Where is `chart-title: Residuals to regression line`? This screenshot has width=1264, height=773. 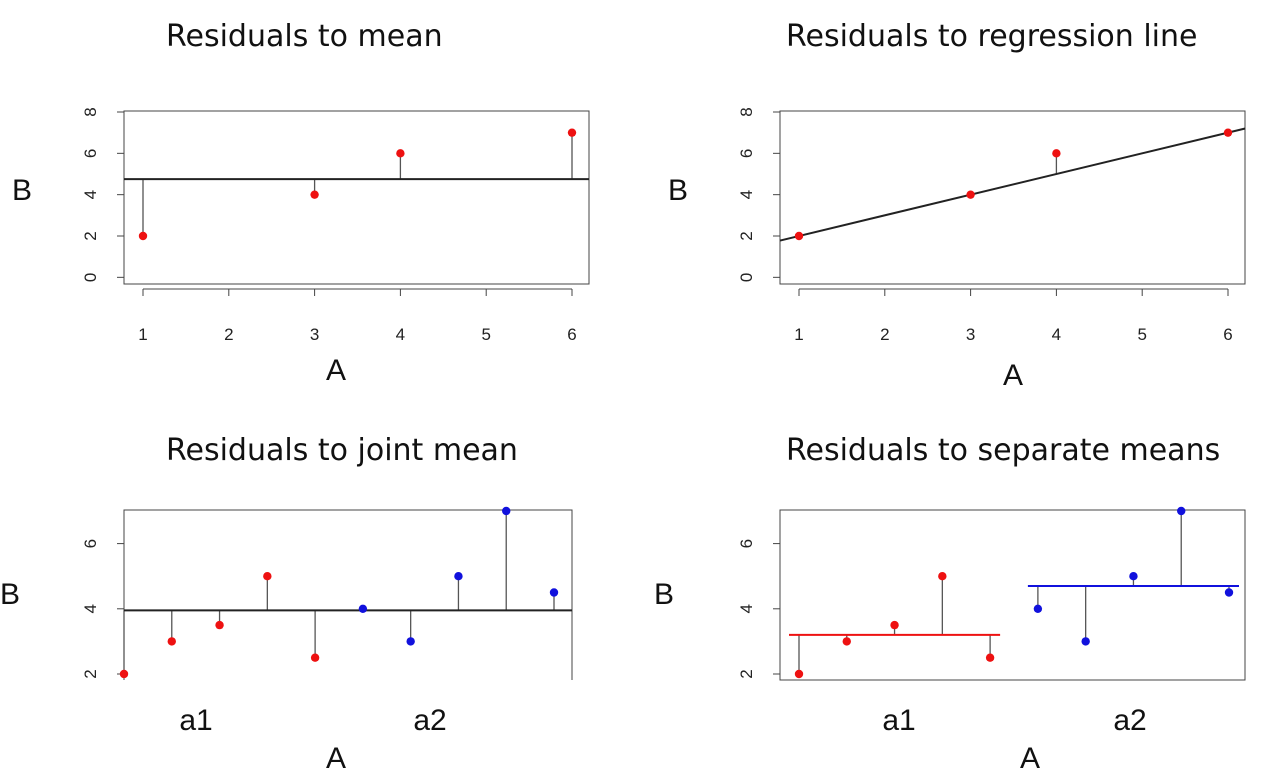 chart-title: Residuals to regression line is located at coordinates (991, 36).